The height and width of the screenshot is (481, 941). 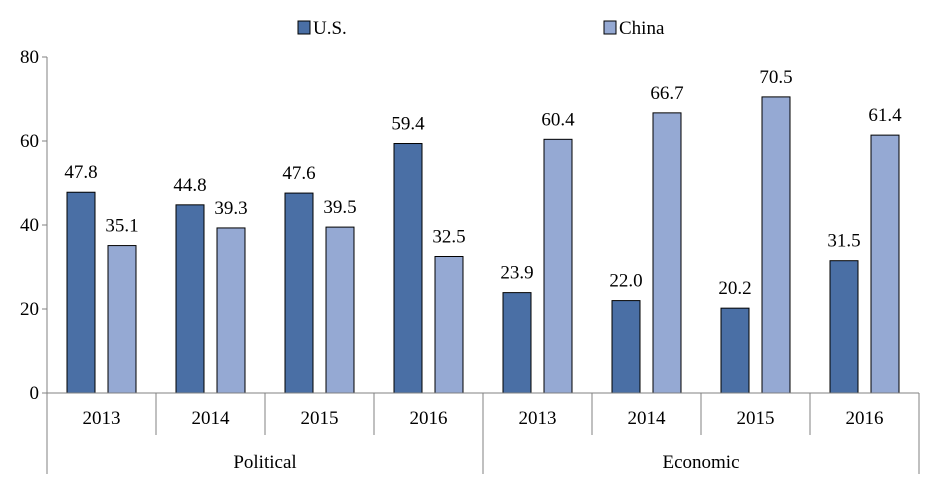 What do you see at coordinates (298, 173) in the screenshot?
I see `data-label: 47.6` at bounding box center [298, 173].